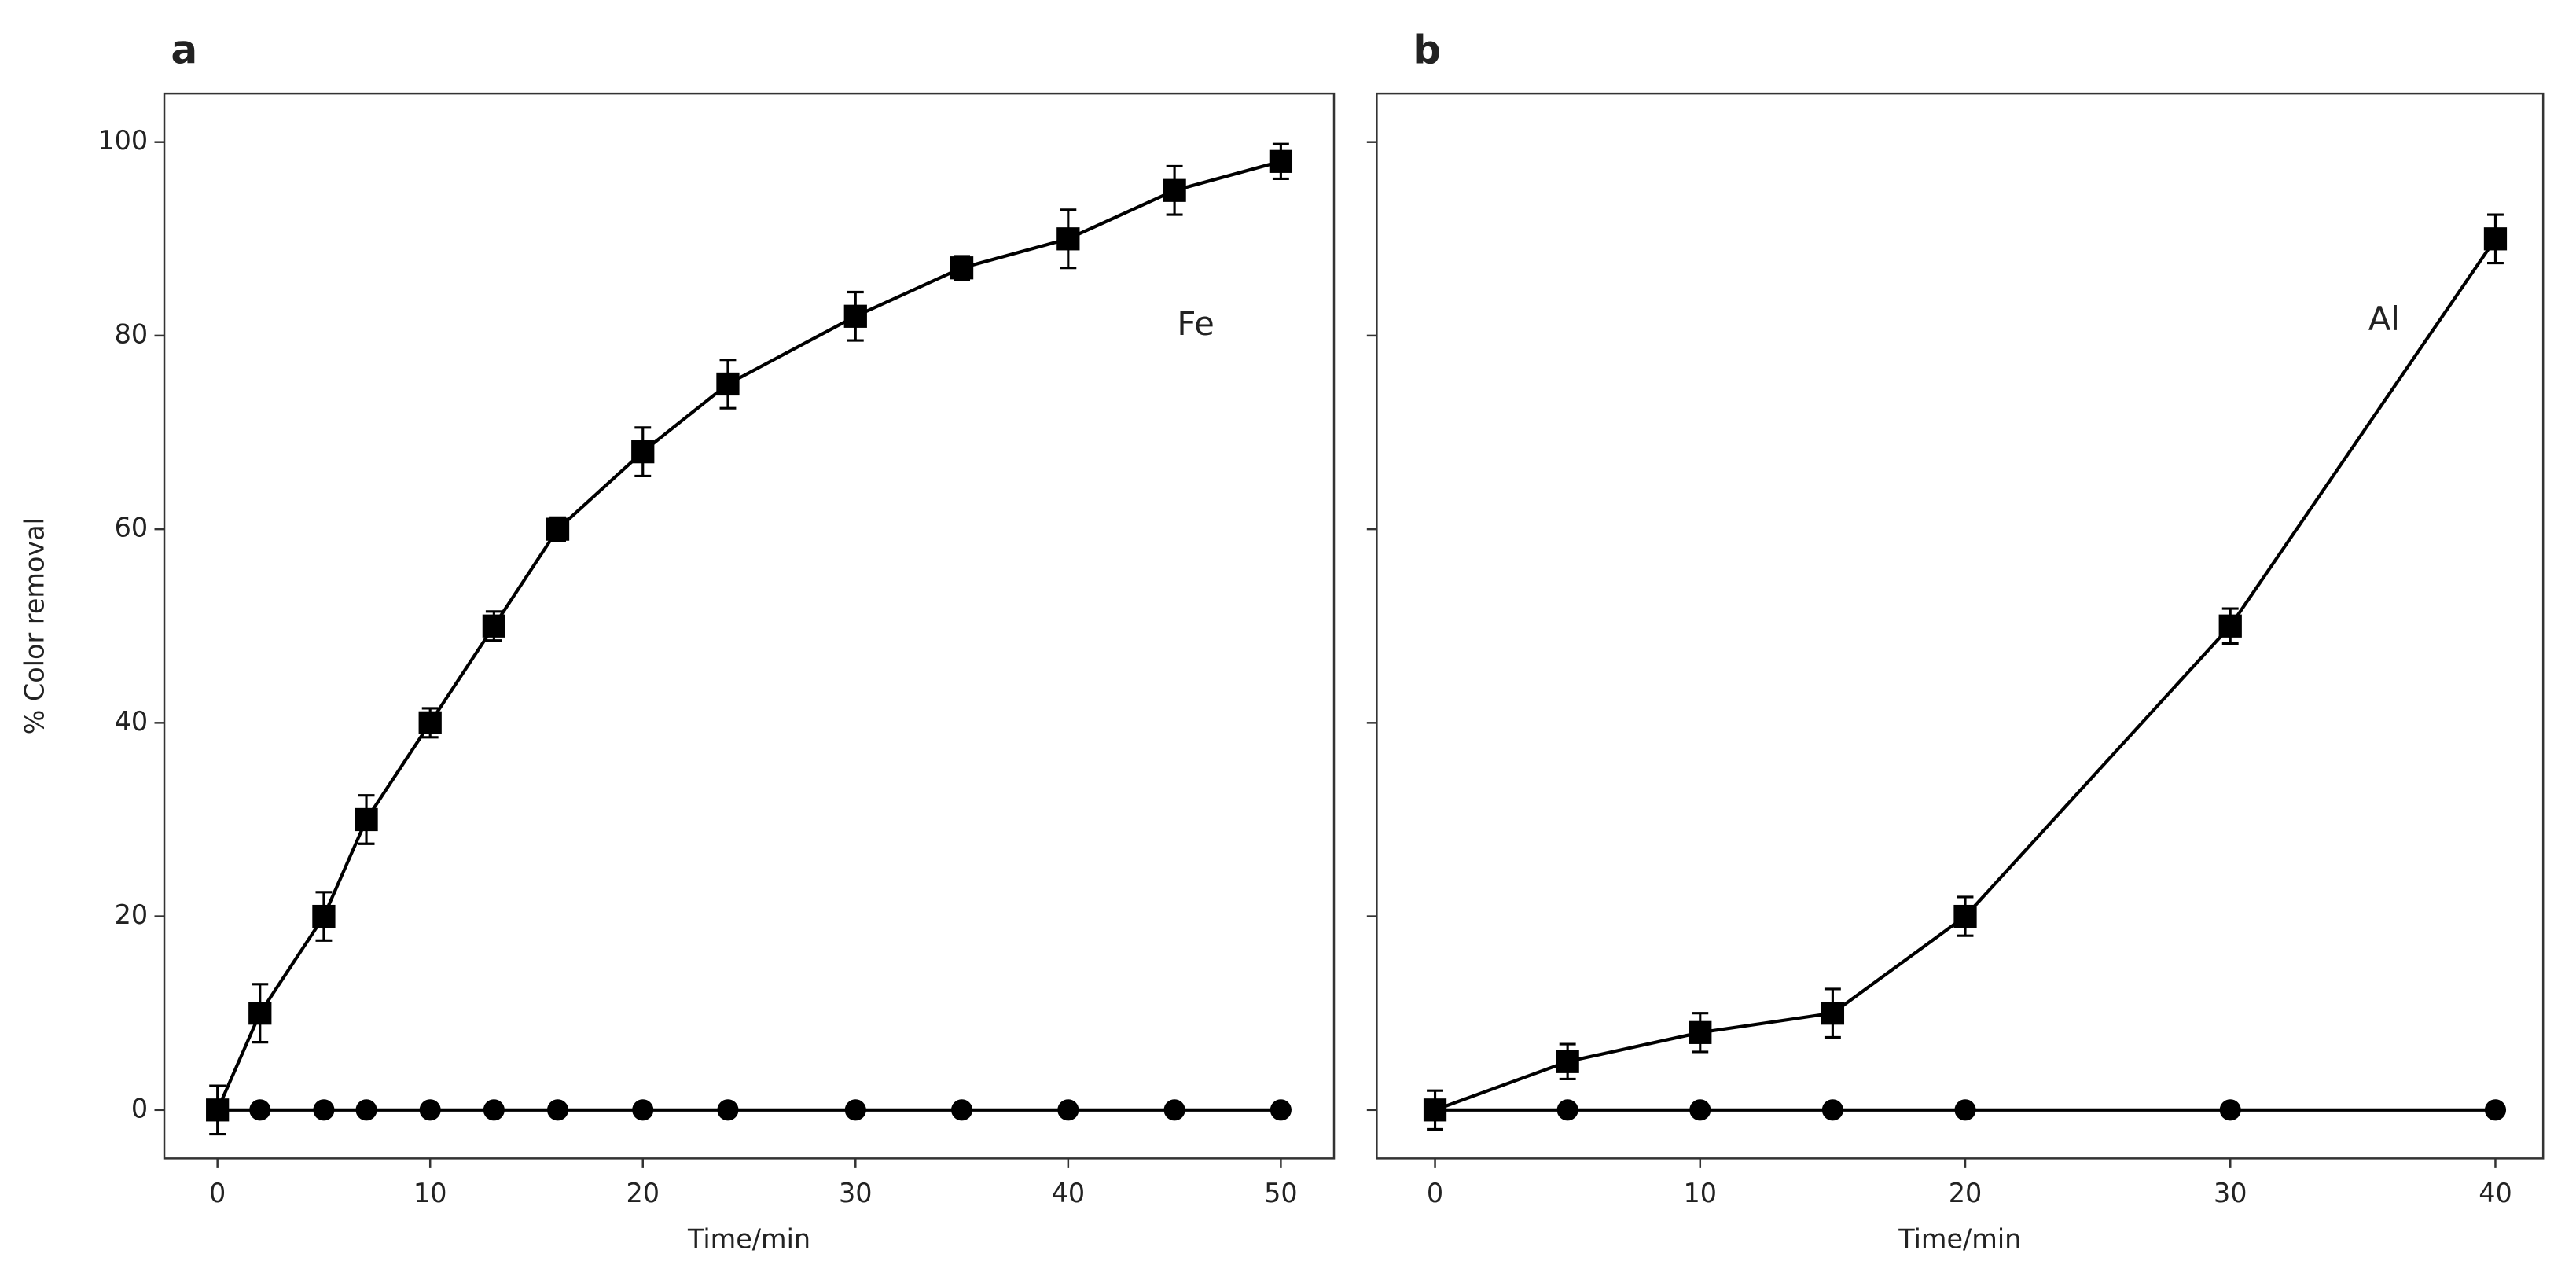  Describe the element at coordinates (122, 140) in the screenshot. I see `y-tick-label: 100` at that location.